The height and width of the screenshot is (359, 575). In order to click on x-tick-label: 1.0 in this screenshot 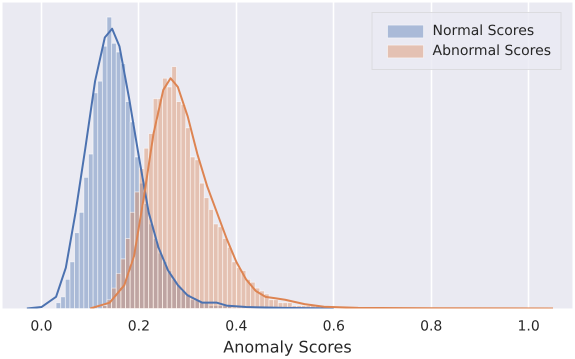, I will do `click(529, 326)`.